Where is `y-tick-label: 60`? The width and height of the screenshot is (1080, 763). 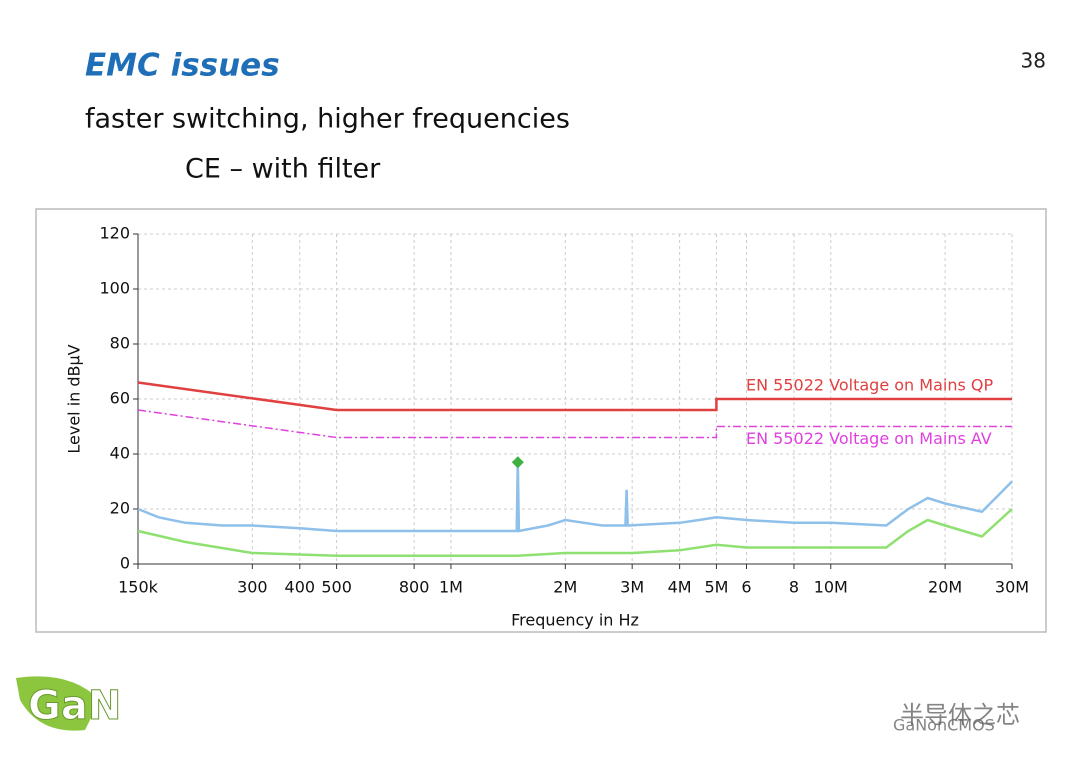
y-tick-label: 60 is located at coordinates (120, 398).